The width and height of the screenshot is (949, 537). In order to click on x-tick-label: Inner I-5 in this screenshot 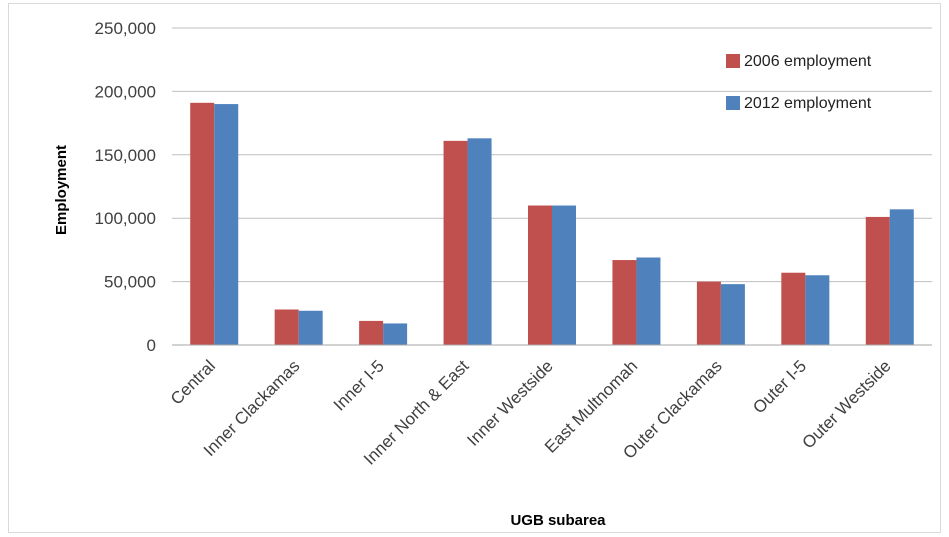, I will do `click(359, 385)`.